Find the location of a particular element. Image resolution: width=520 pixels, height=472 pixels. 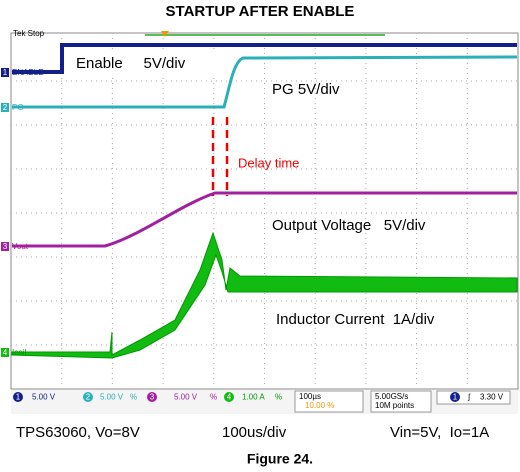

sb-trigger-level: 3.30 V is located at coordinates (492, 397).